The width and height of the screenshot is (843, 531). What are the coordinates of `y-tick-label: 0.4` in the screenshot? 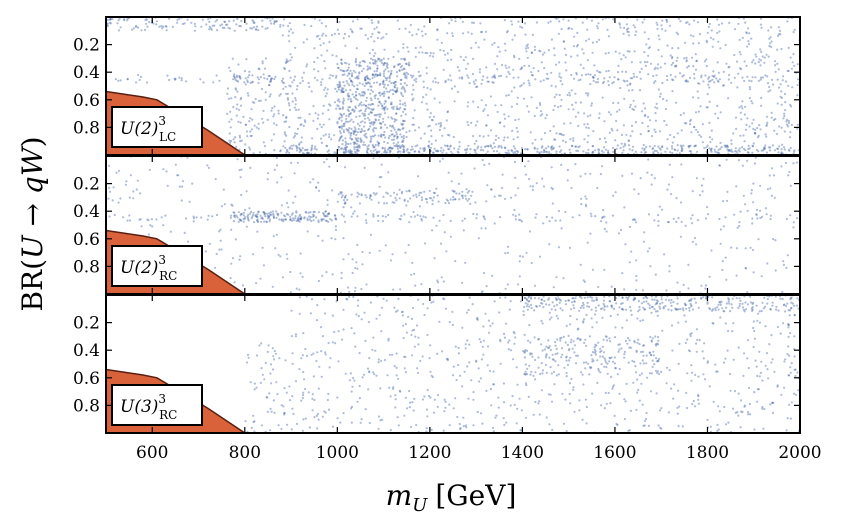 It's located at (86, 212).